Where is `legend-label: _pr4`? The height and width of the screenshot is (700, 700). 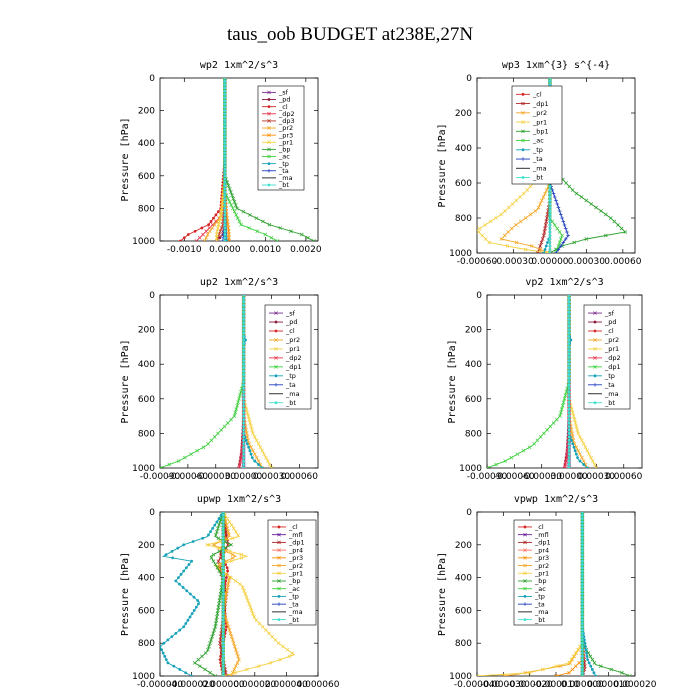
legend-label: _pr4 is located at coordinates (295, 550).